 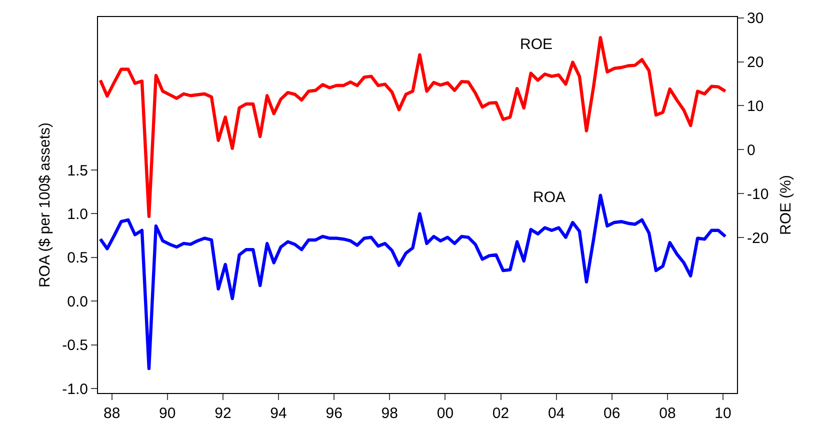 I want to click on y2-tick-label: 30, so click(x=755, y=19).